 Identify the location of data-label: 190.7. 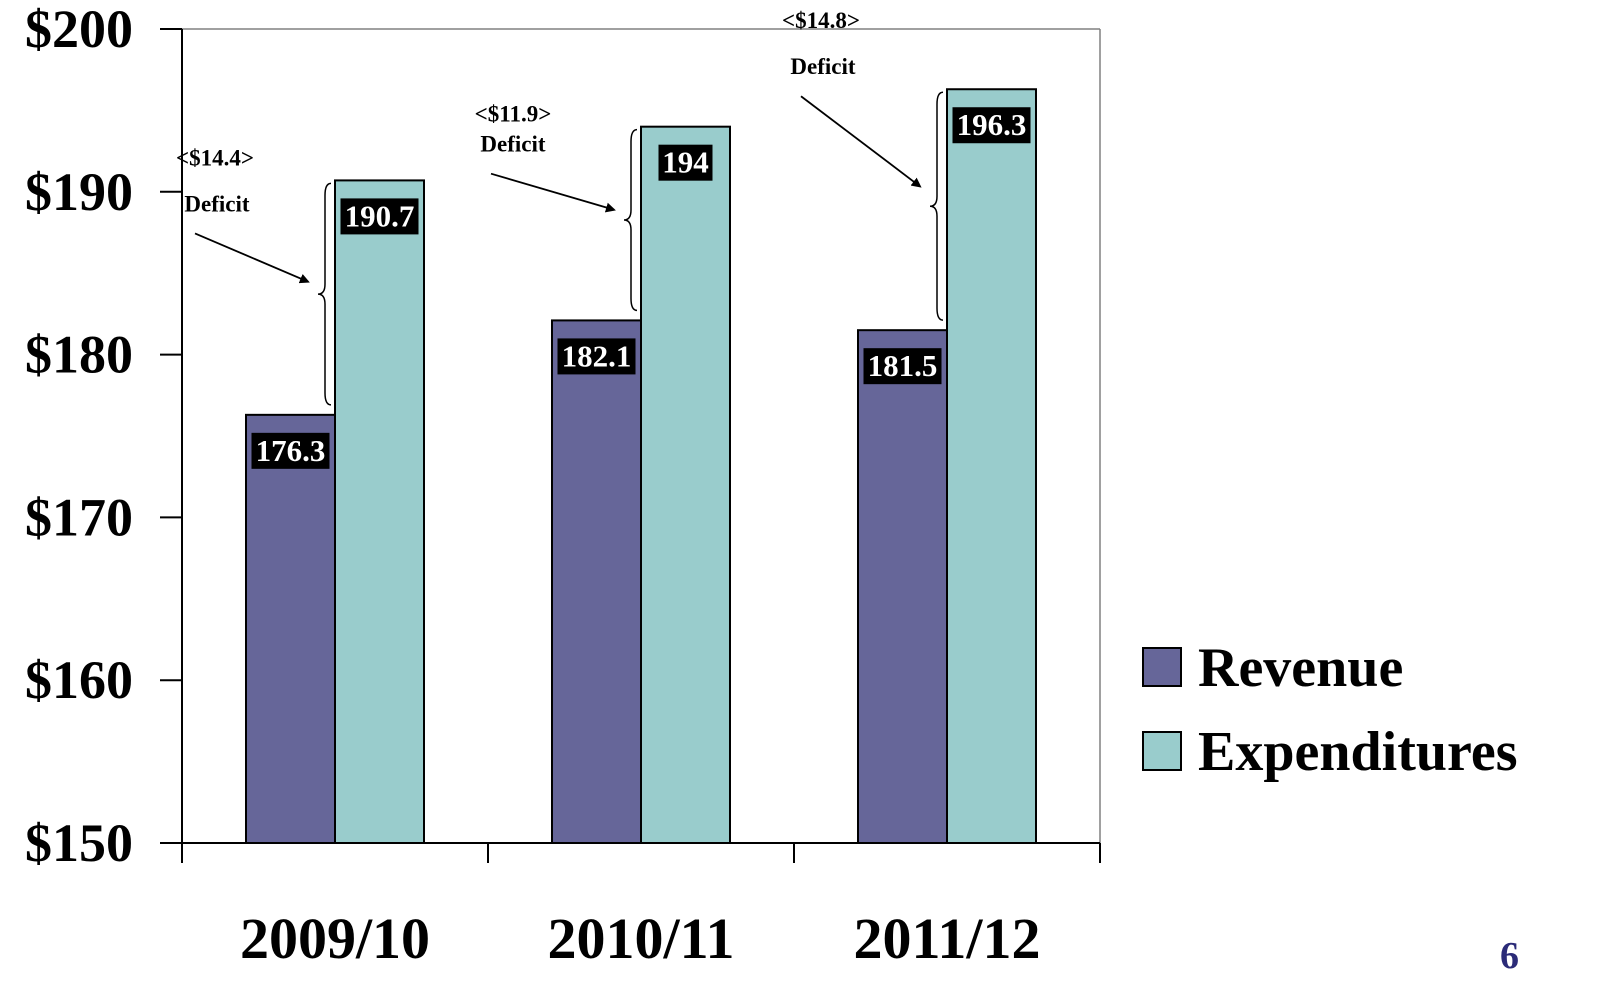
(380, 215).